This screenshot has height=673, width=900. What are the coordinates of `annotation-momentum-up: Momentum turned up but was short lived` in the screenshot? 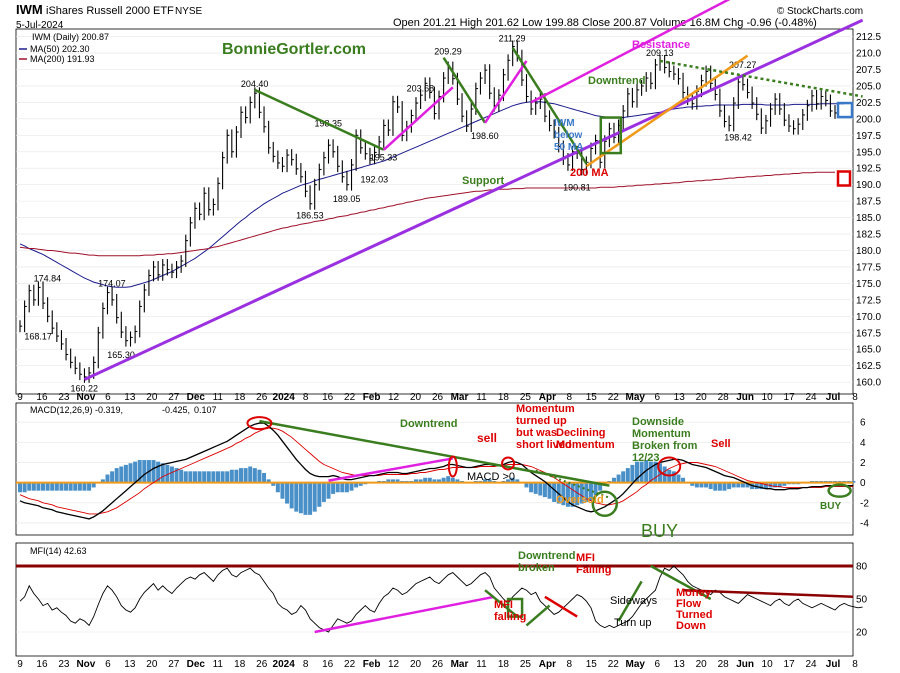 It's located at (545, 427).